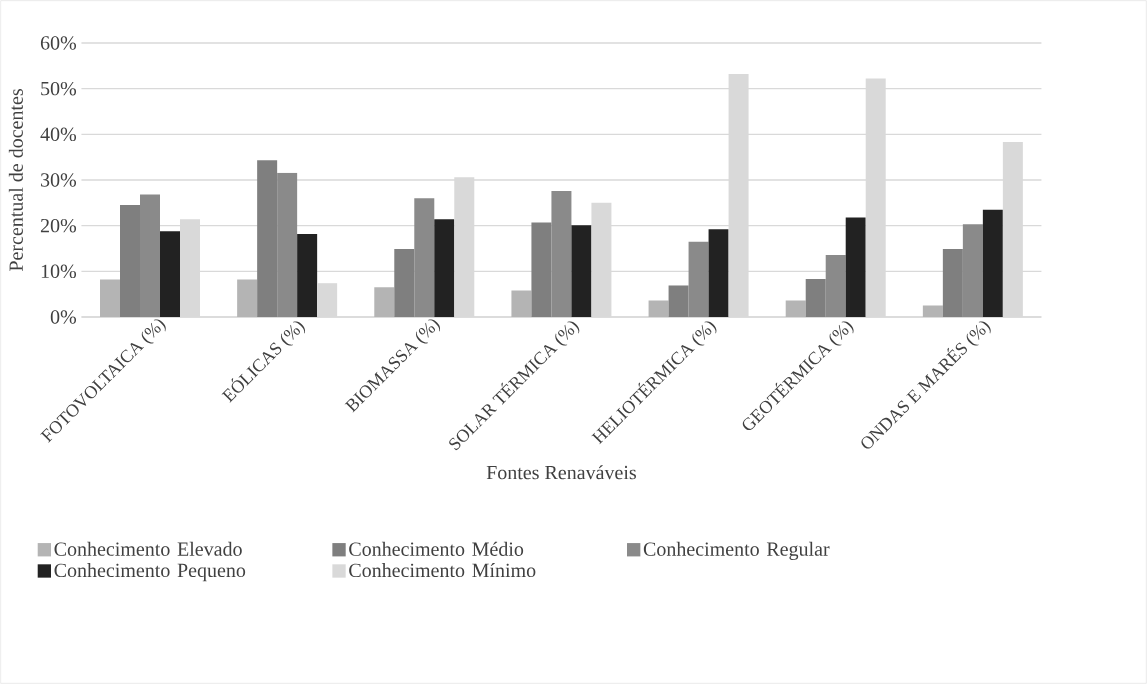 Image resolution: width=1147 pixels, height=684 pixels. Describe the element at coordinates (150, 572) in the screenshot. I see `legend-label: Conhecimento Pequeno` at that location.